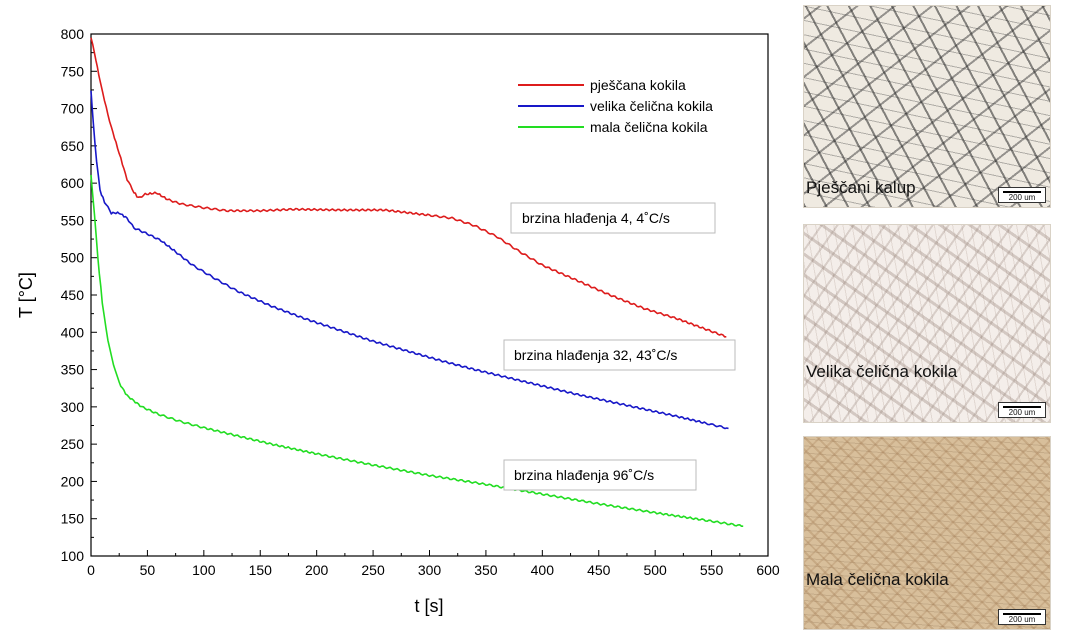 This screenshot has height=630, width=1067. Describe the element at coordinates (486, 570) in the screenshot. I see `x-tick-label: 350` at that location.